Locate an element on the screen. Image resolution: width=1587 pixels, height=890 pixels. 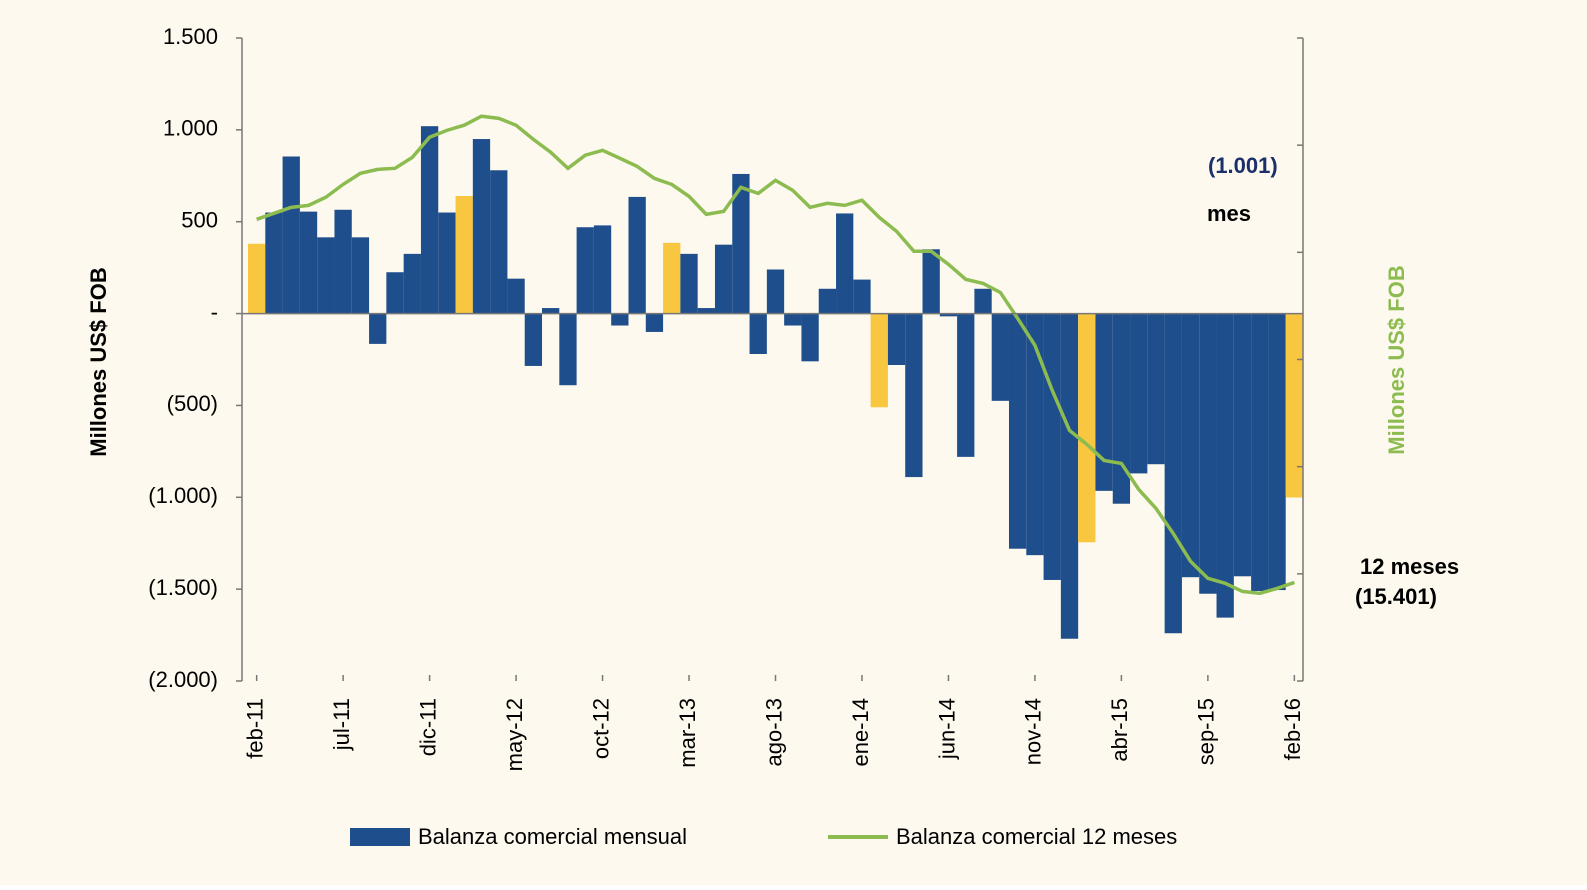
x-tick-label: sep-15 is located at coordinates (1206, 731).